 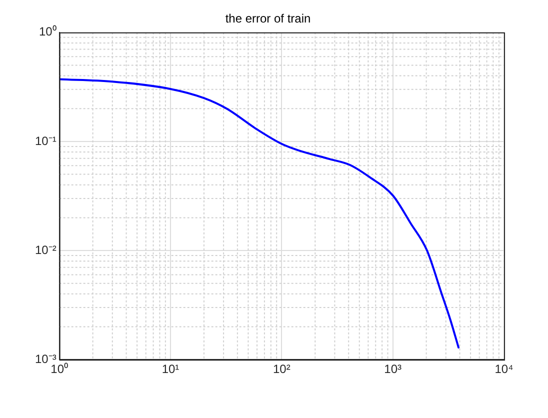 I want to click on x-tick-label: 10⁴, so click(x=504, y=369).